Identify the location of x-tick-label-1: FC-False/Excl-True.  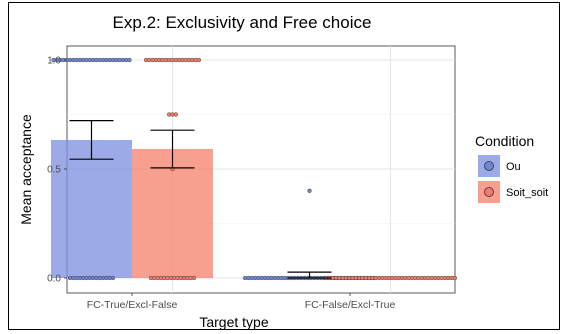
(350, 305).